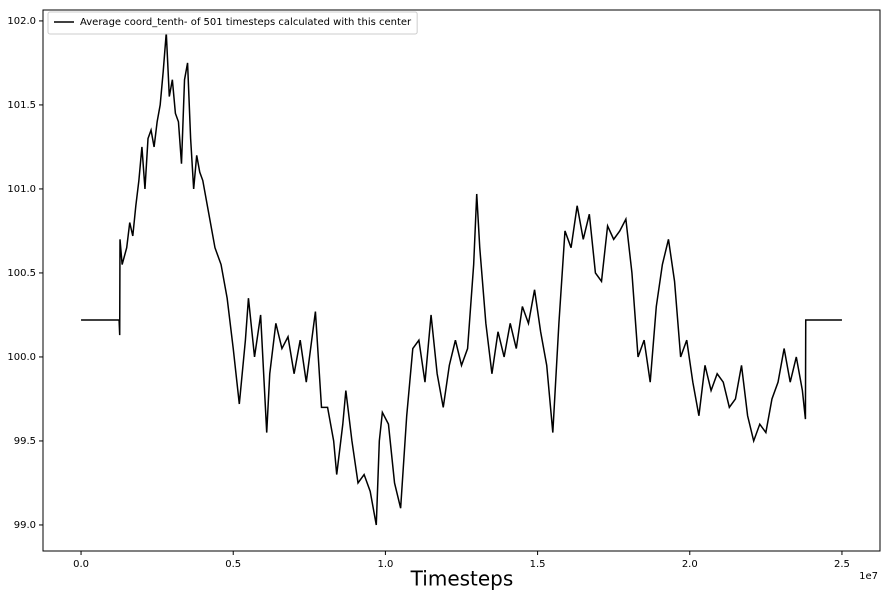 This screenshot has height=598, width=887. Describe the element at coordinates (21, 21) in the screenshot. I see `y-tick-label: 102.0` at that location.